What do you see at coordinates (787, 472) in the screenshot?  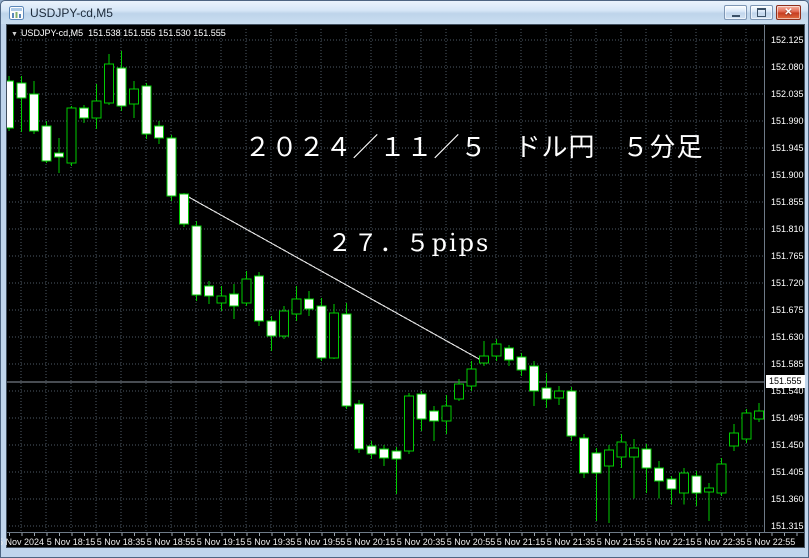 I see `price-axis-label: 151.405` at bounding box center [787, 472].